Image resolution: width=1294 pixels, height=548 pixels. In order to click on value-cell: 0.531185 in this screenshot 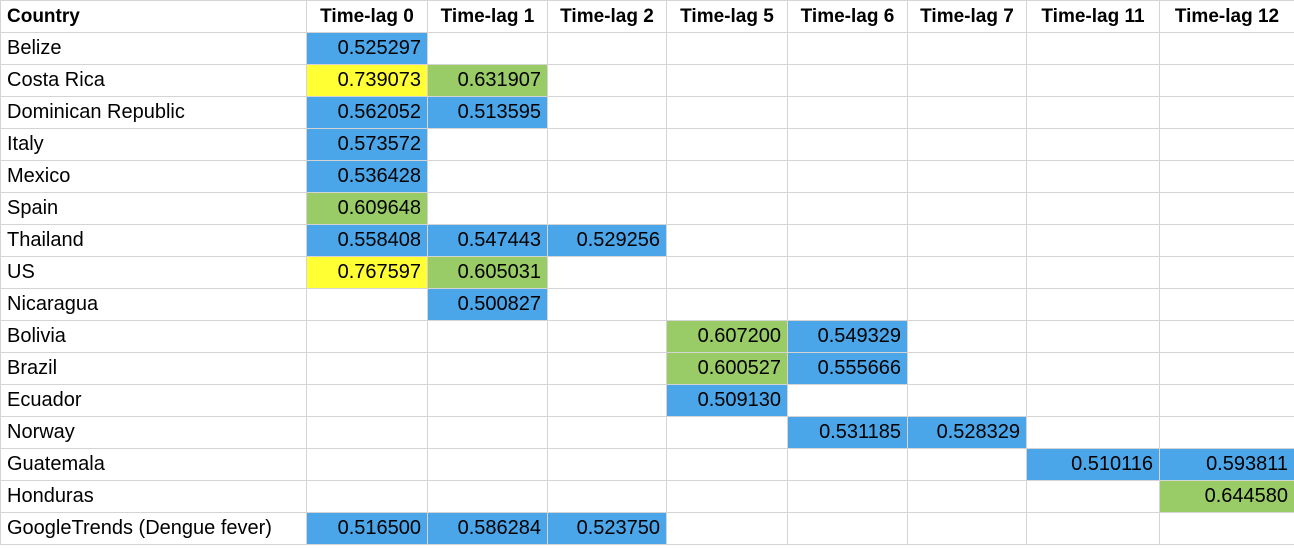, I will do `click(847, 432)`.